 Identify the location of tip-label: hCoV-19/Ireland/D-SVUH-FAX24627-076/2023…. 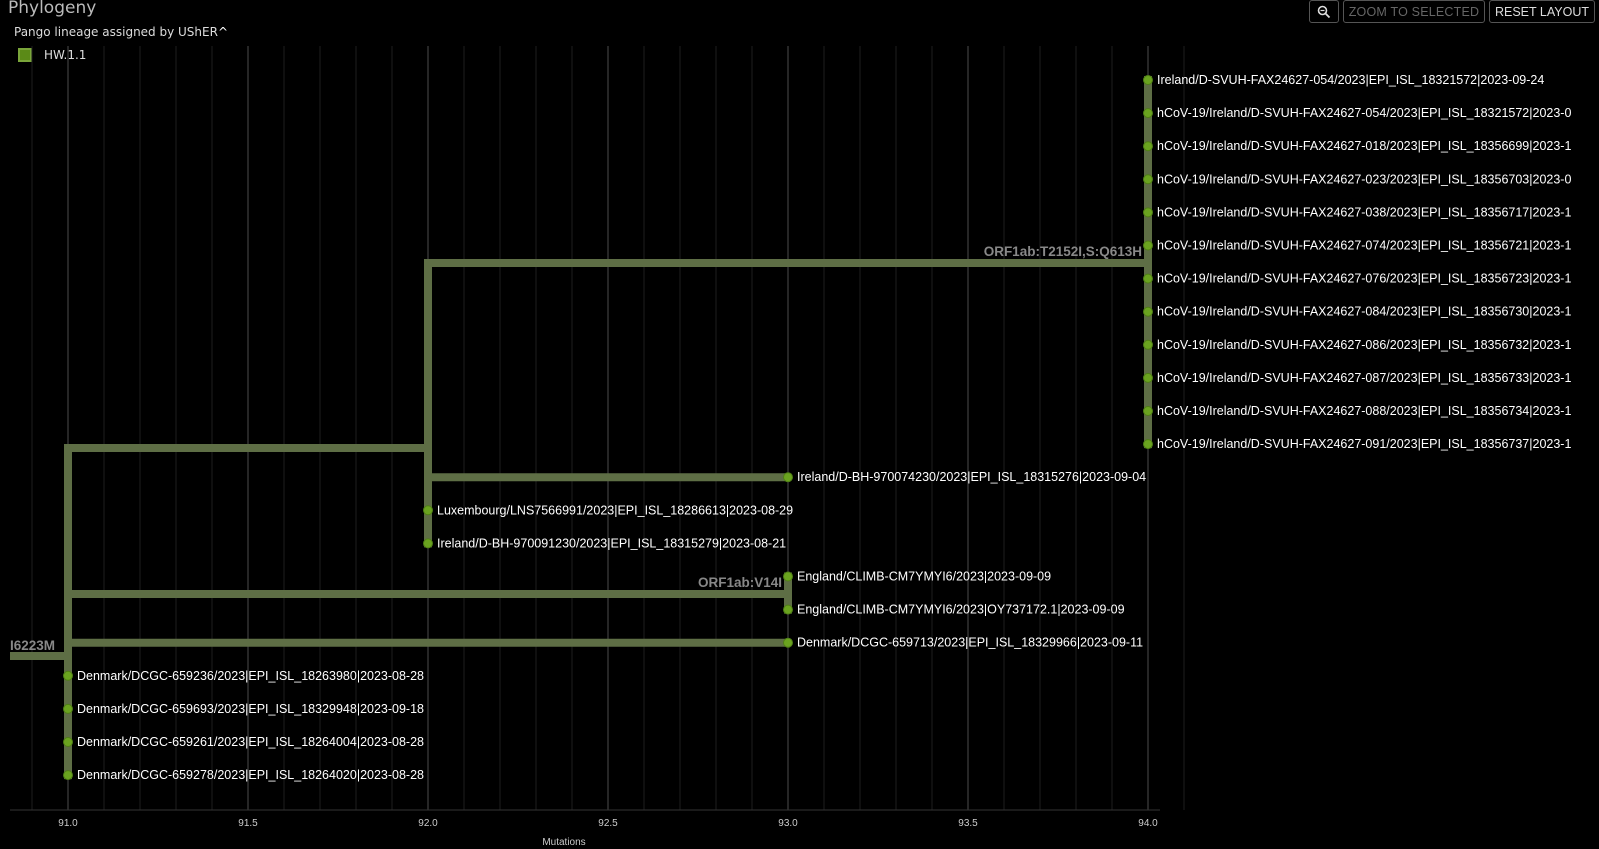
(1364, 279).